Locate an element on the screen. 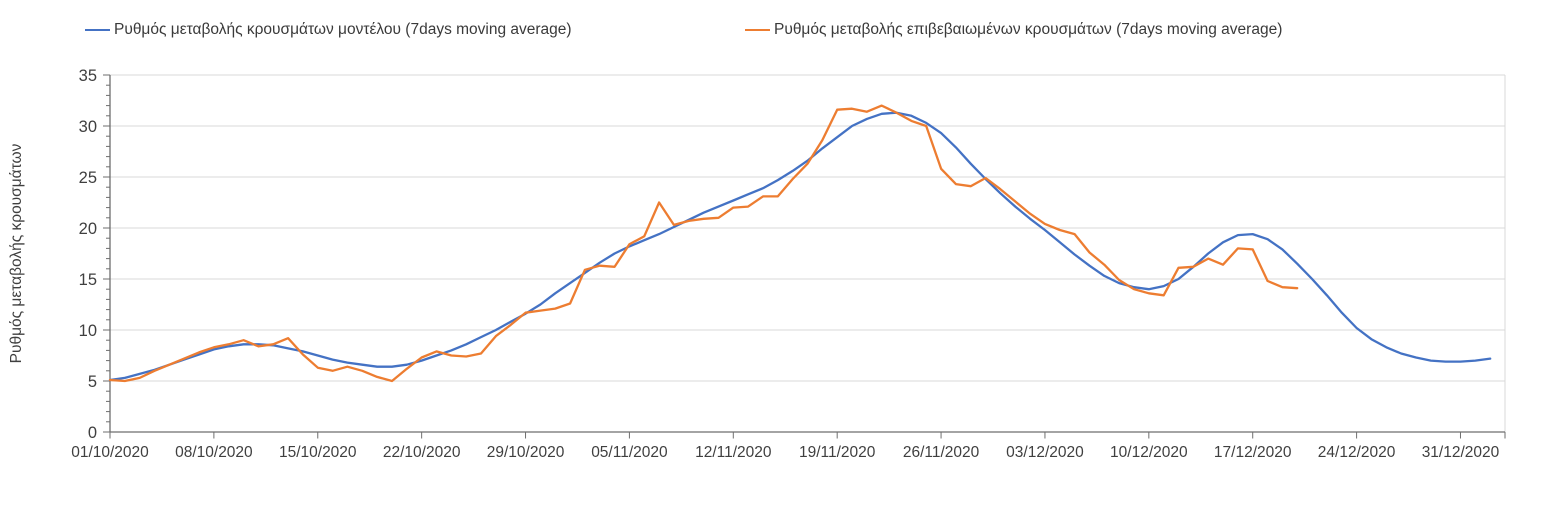 This screenshot has width=1542, height=515. x-tick-label-26/11/2020: 26/11/2020 is located at coordinates (941, 452).